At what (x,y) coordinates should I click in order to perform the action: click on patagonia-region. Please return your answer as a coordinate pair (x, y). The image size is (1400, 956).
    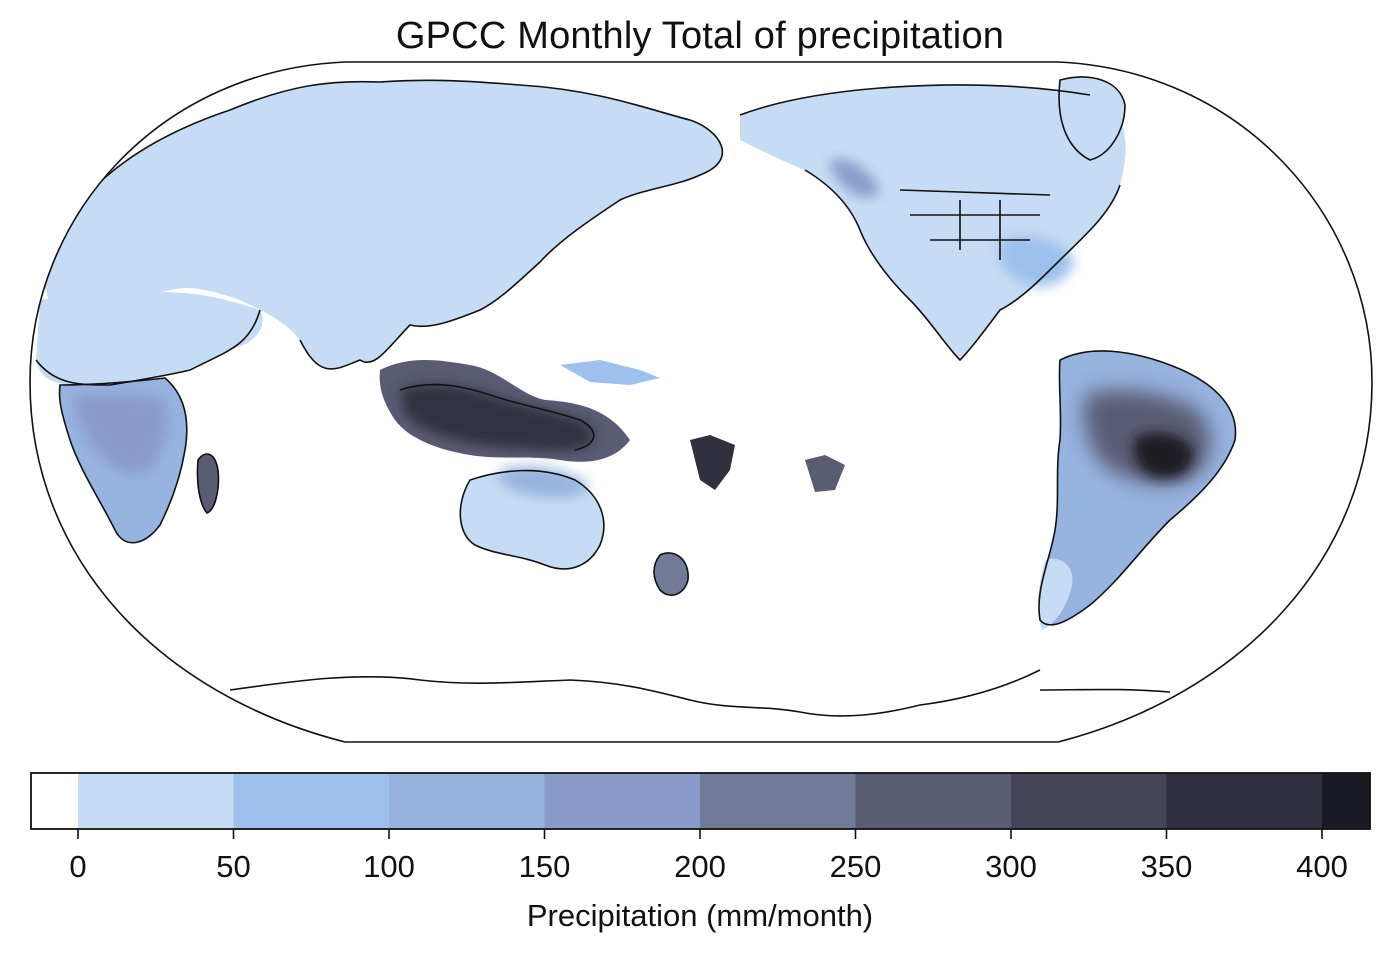
    Looking at the image, I should click on (1055, 594).